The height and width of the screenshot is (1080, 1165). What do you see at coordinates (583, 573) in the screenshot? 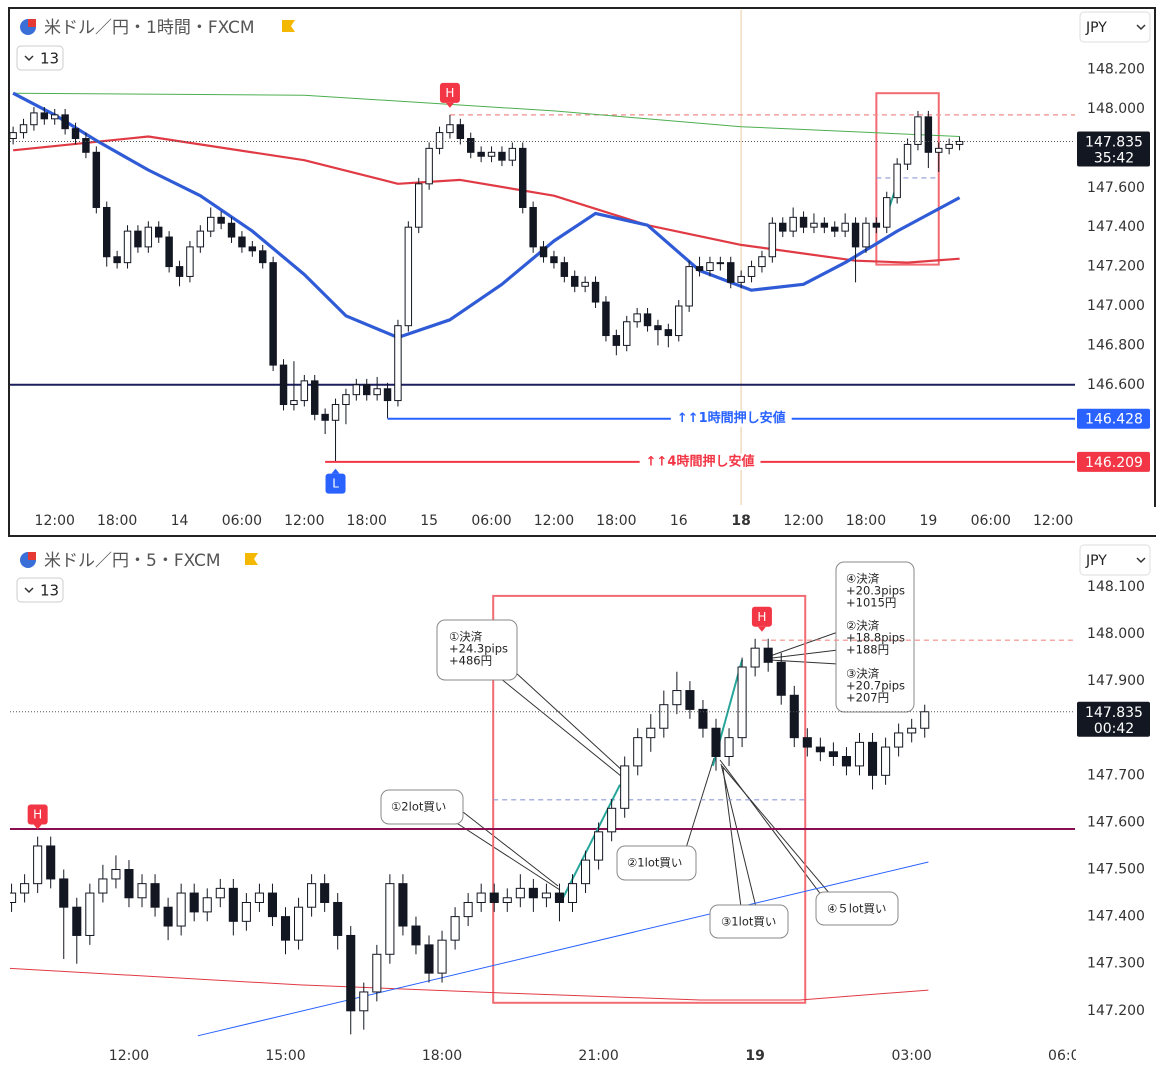
I see `header: 米ドル／円・5・FXCM 13 JPY` at bounding box center [583, 573].